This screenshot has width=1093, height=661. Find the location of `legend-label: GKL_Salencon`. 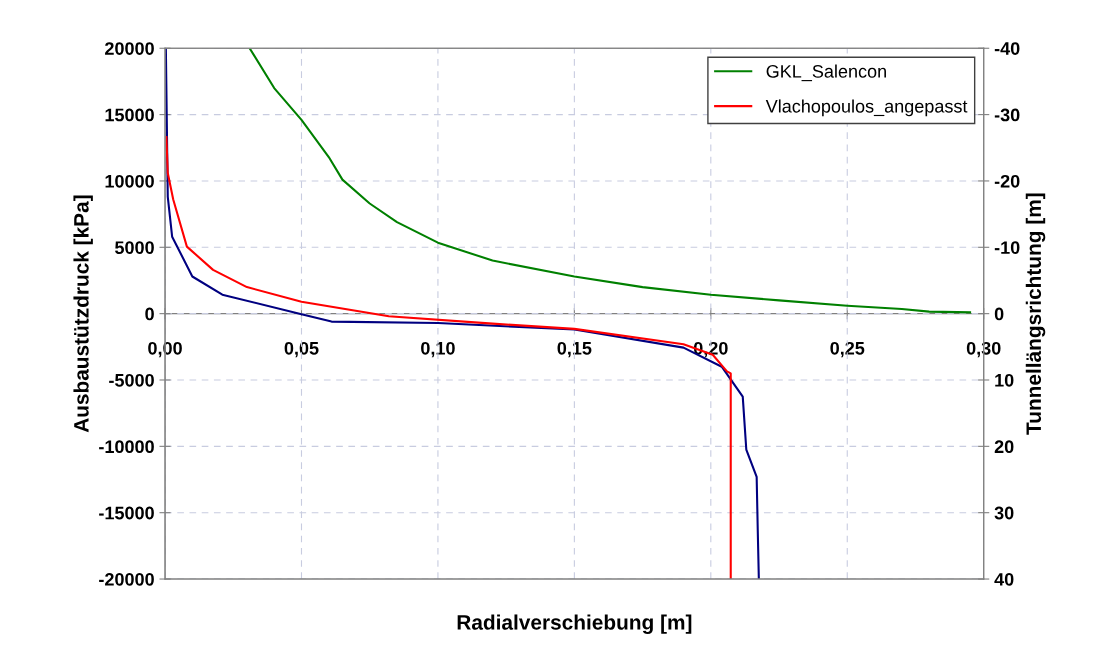

legend-label: GKL_Salencon is located at coordinates (826, 73).